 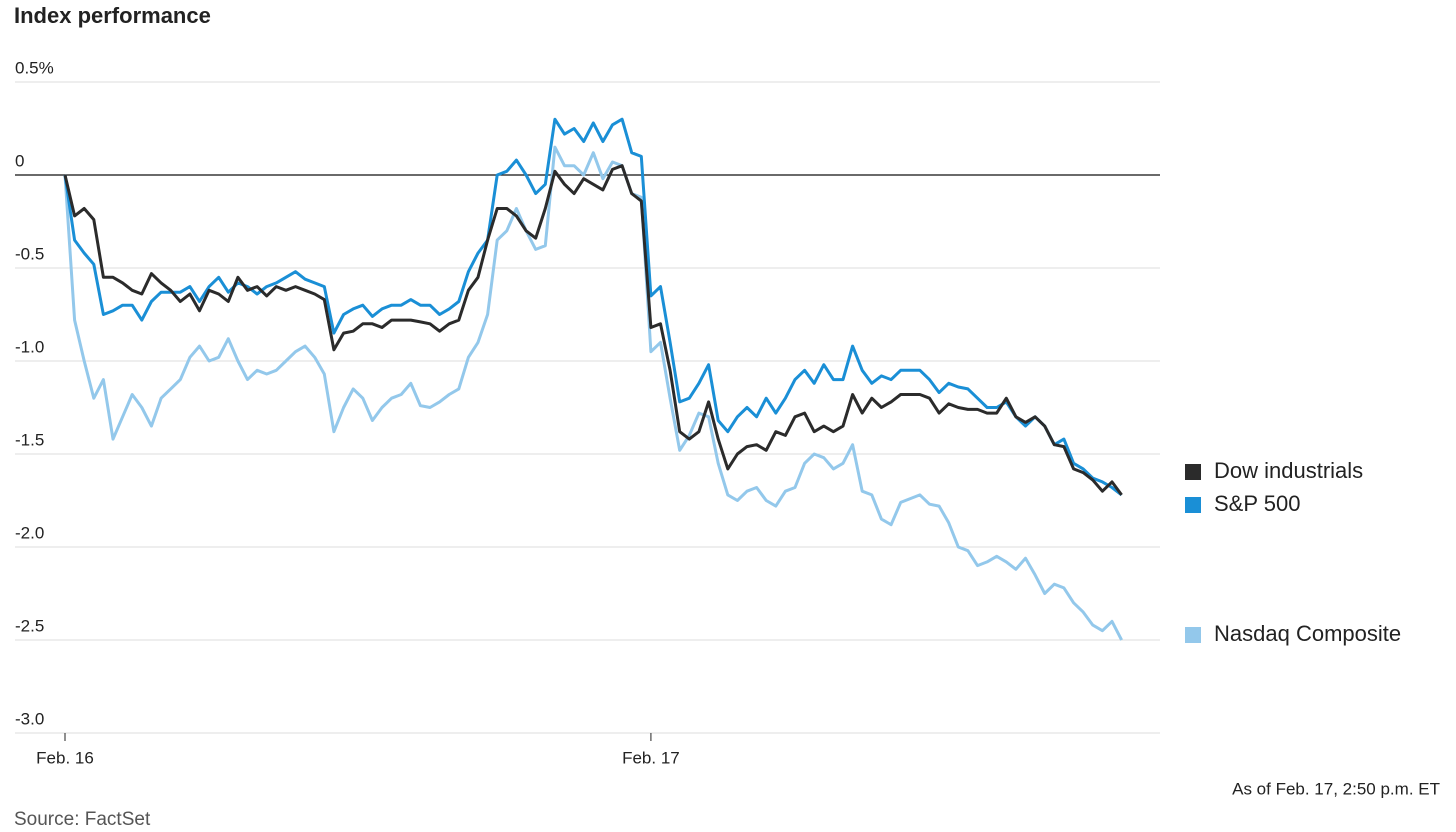 I want to click on y-tick-label: -2.5, so click(x=29, y=625).